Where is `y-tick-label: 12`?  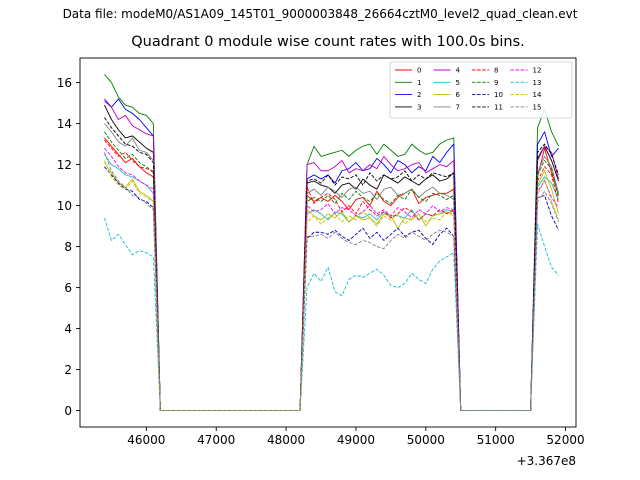 y-tick-label: 12 is located at coordinates (64, 165).